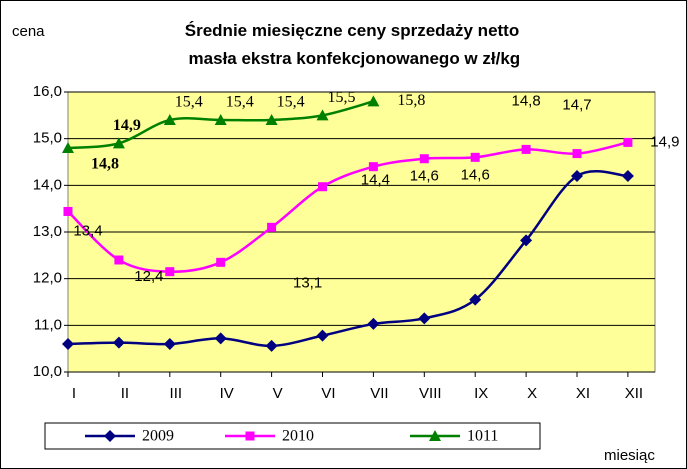 The width and height of the screenshot is (687, 469). What do you see at coordinates (87, 230) in the screenshot?
I see `data-label: 13,4` at bounding box center [87, 230].